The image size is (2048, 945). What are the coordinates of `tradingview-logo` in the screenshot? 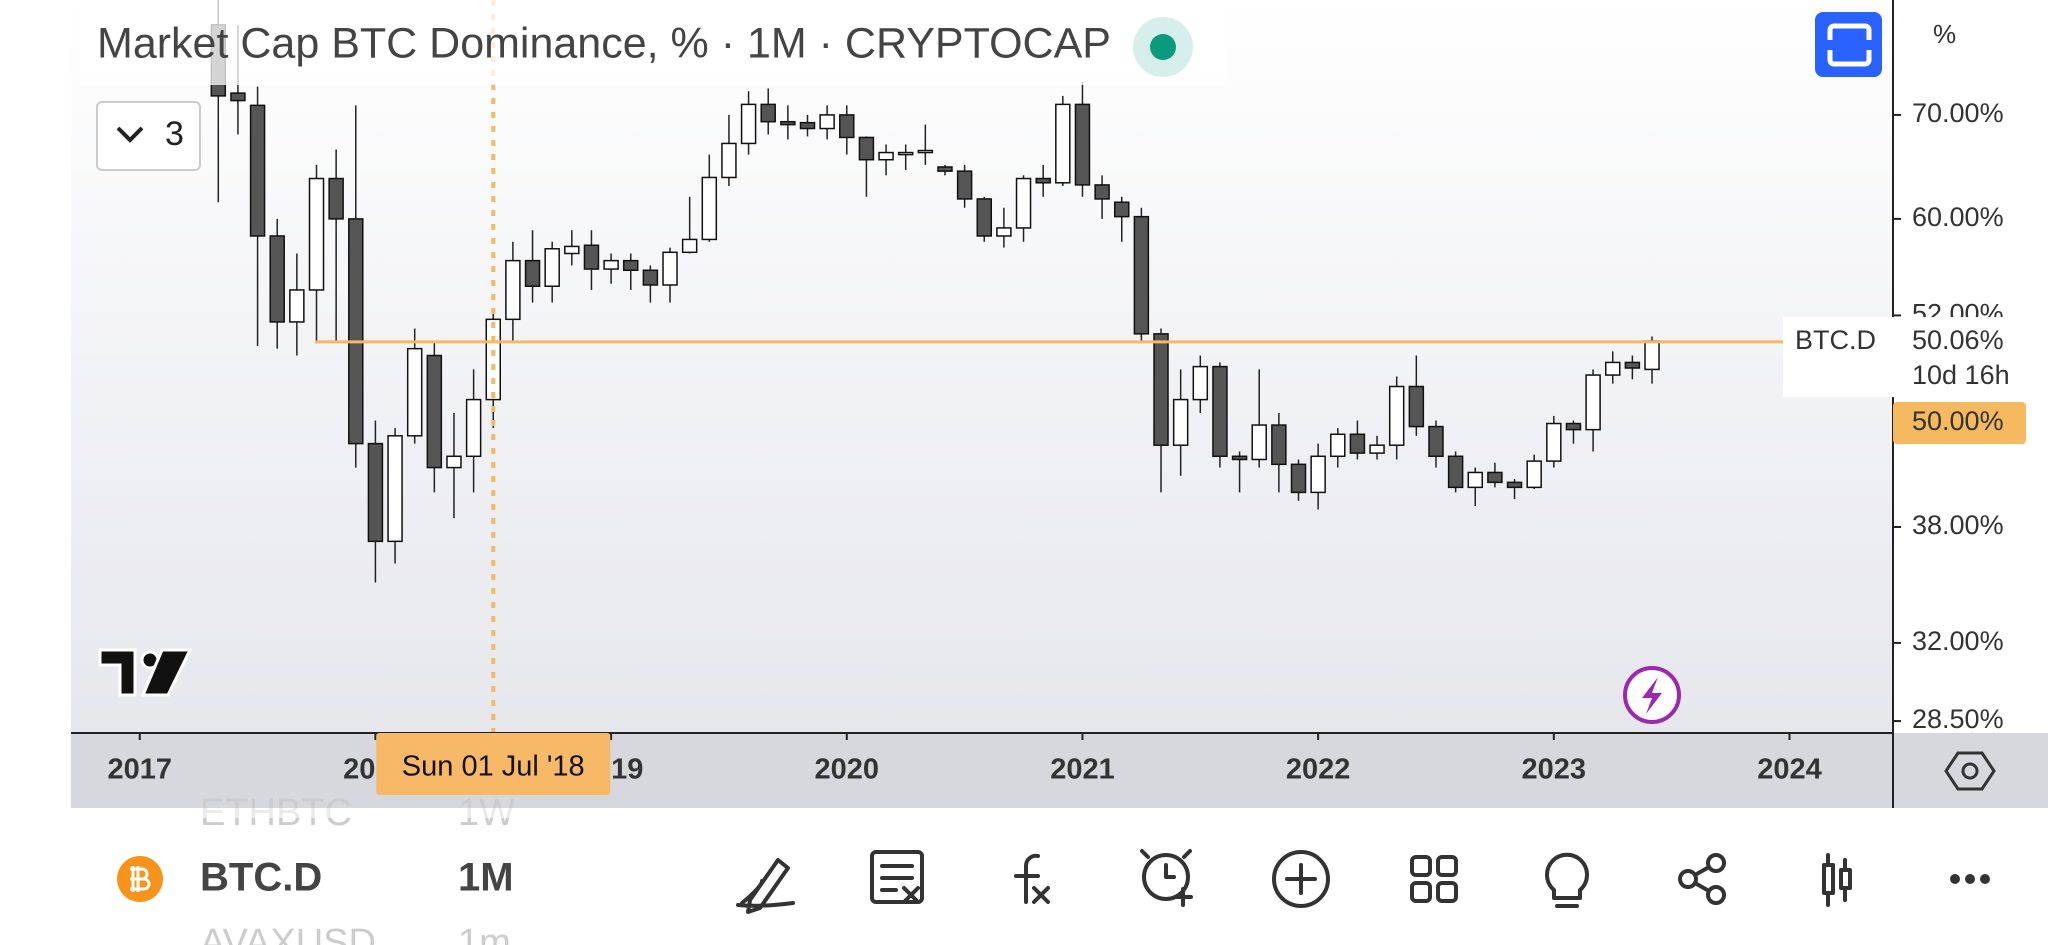 It's located at (145, 672).